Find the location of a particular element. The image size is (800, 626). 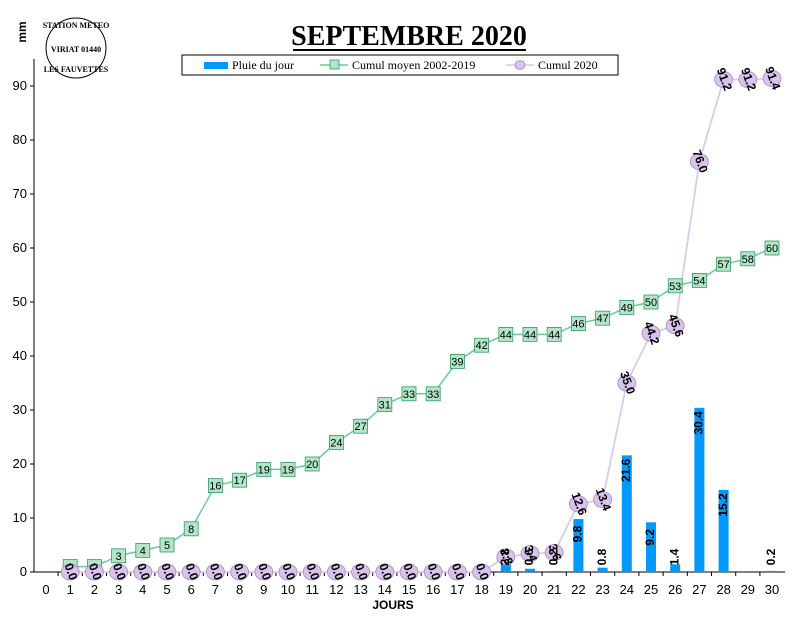

label-cumul-moyen: 27 is located at coordinates (360, 427).